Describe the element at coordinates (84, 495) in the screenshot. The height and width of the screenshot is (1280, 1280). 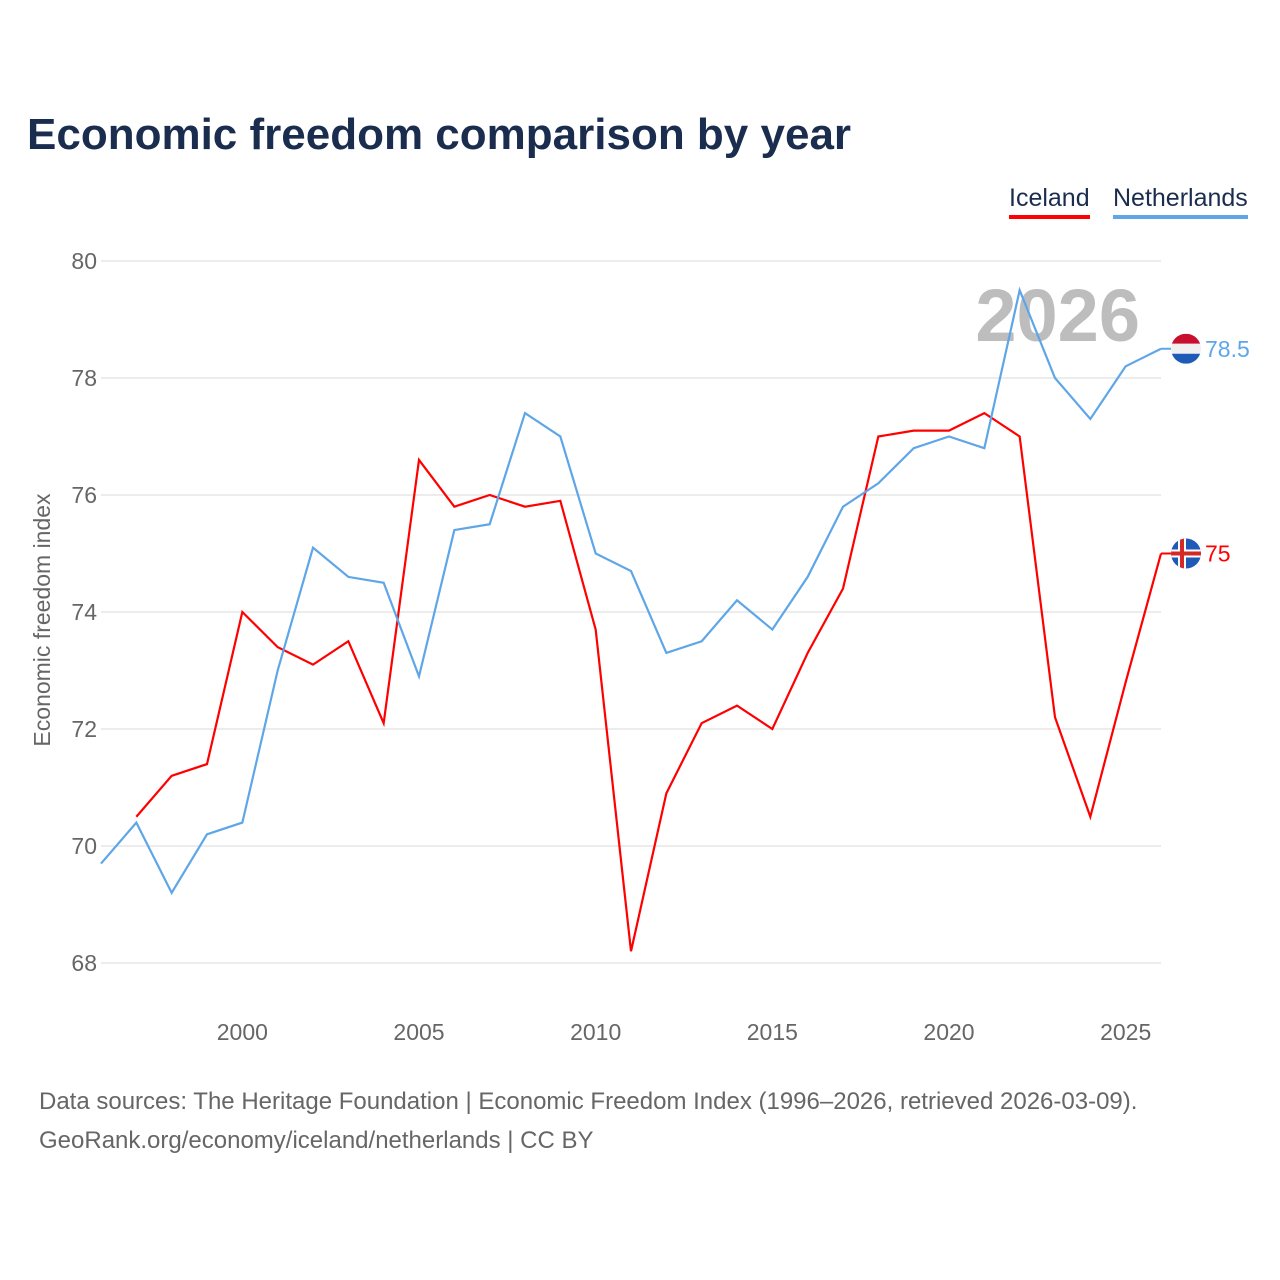
I see `y-tick-label: 76` at that location.